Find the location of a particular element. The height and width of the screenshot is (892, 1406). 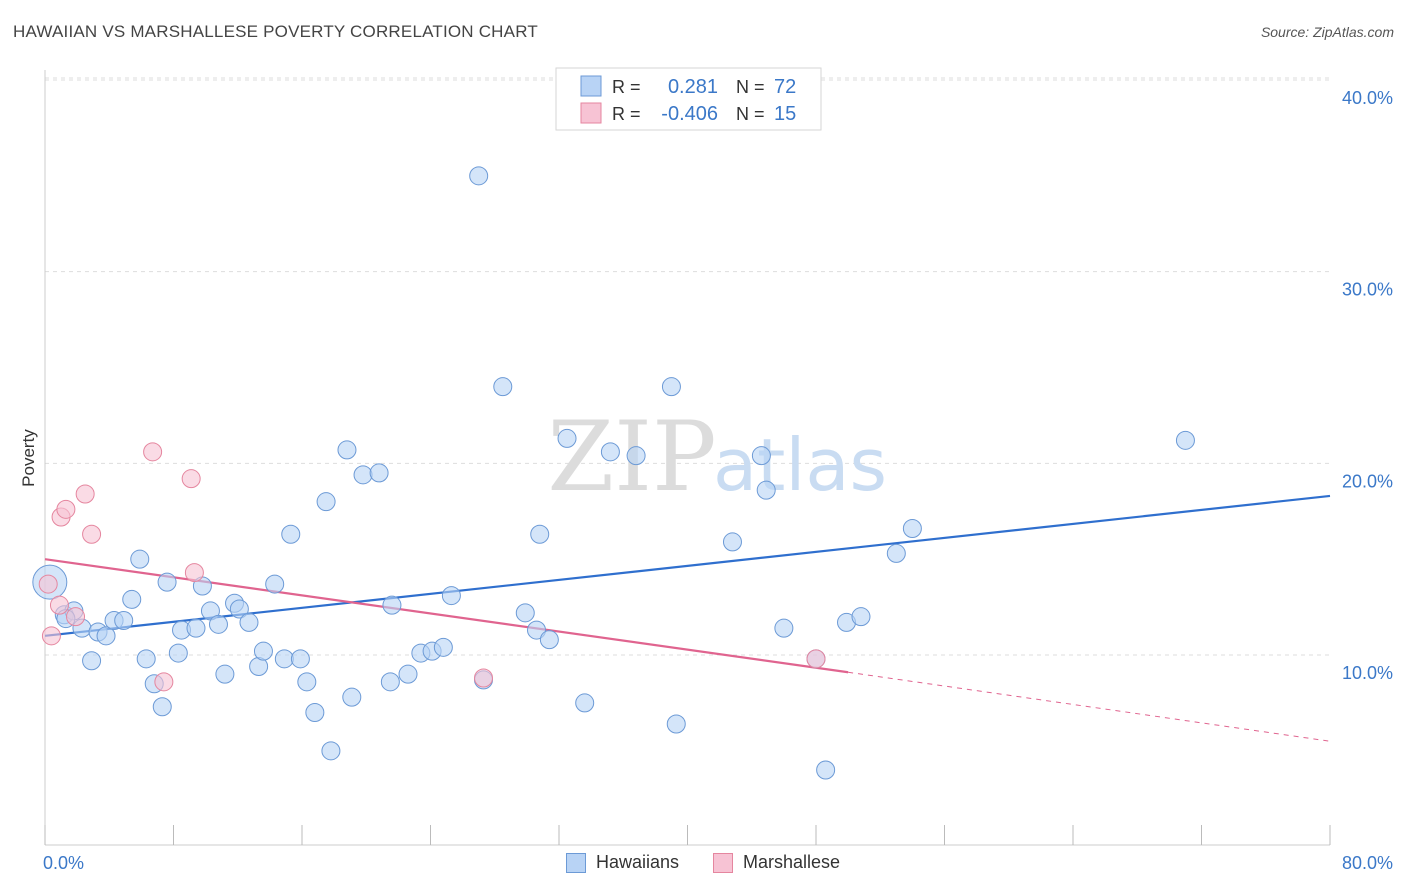

legend-r-label-hawaiians: R = is located at coordinates (626, 87).